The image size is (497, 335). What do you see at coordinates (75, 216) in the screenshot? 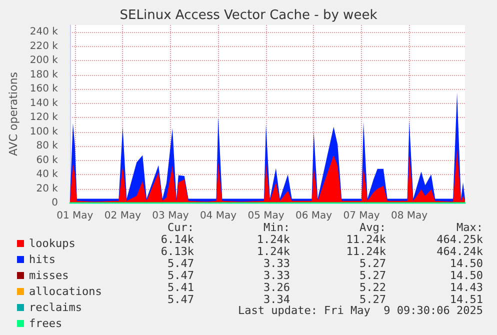
I see `x-tick-label: 01 May` at bounding box center [75, 216].